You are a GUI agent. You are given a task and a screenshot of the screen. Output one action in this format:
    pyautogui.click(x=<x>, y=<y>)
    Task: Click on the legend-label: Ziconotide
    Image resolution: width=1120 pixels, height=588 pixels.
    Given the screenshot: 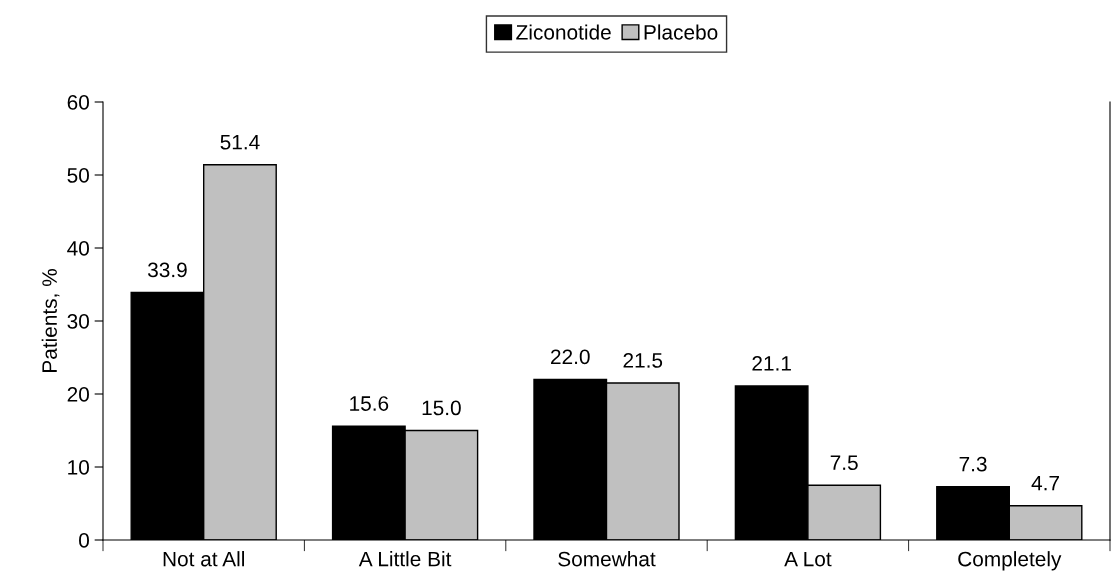 What is the action you would take?
    pyautogui.click(x=563, y=32)
    